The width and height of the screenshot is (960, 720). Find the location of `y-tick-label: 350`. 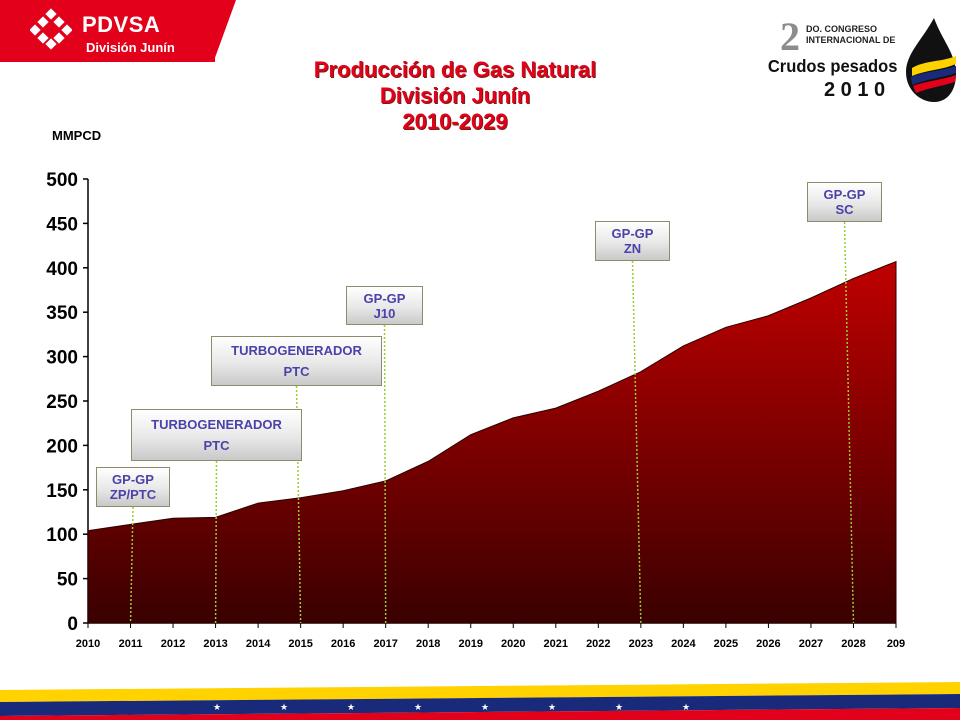

y-tick-label: 350 is located at coordinates (62, 313).